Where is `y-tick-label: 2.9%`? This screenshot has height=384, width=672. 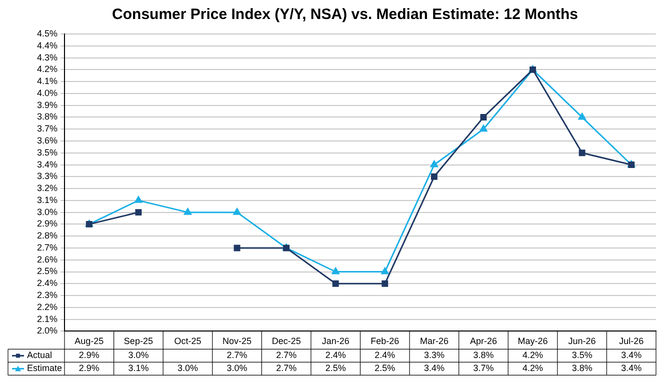
y-tick-label: 2.9% is located at coordinates (47, 223).